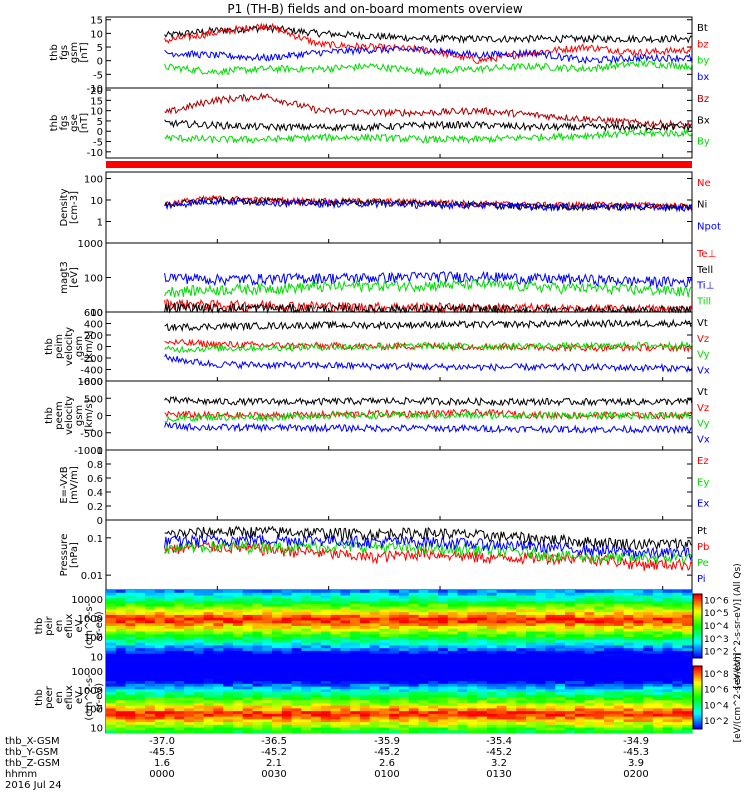 Image resolution: width=750 pixels, height=800 pixels. I want to click on y-tick-label: 5, so click(100, 122).